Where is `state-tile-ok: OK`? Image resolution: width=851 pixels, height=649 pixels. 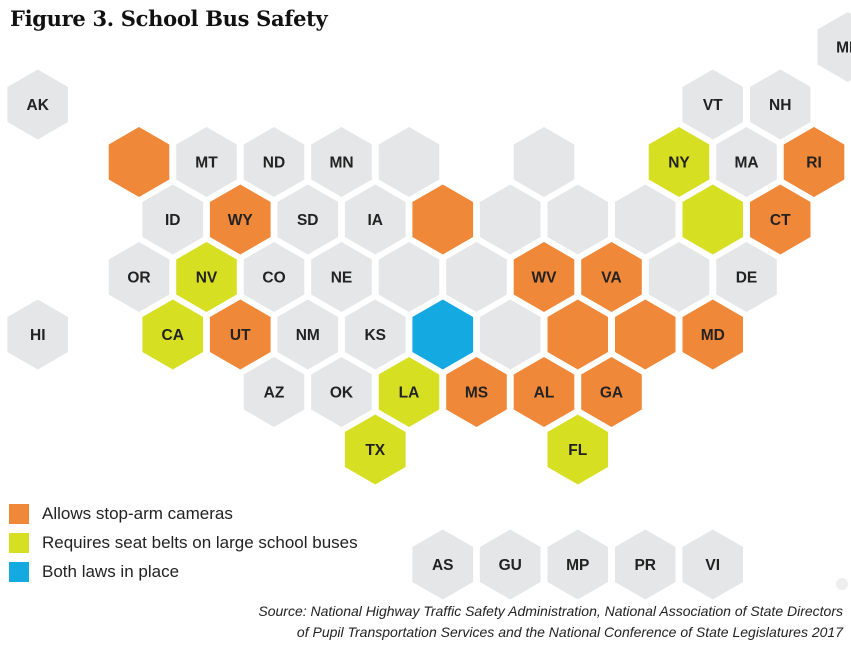 state-tile-ok: OK is located at coordinates (341, 392).